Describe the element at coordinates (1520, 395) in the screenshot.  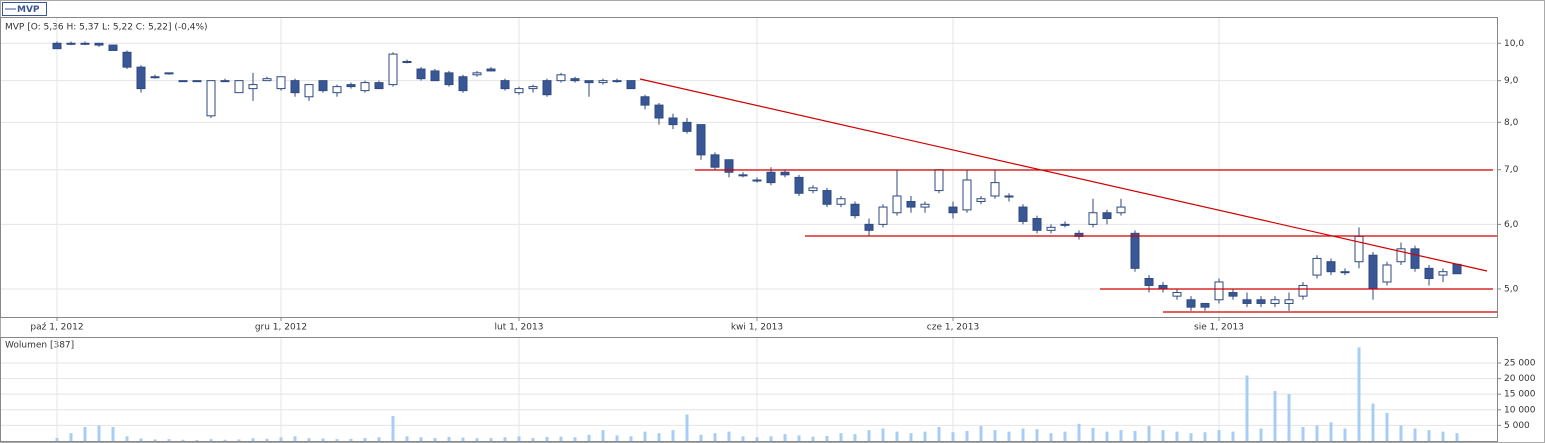
I see `y-tick-label: 15 000` at that location.